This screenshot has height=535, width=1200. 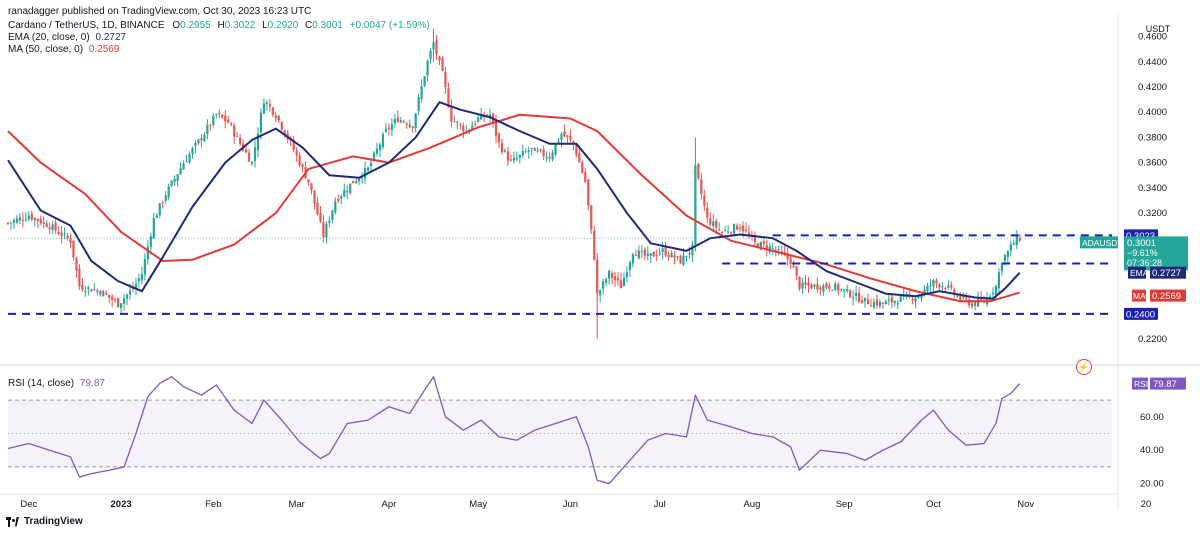 I want to click on x-tick-label: Jun, so click(x=570, y=504).